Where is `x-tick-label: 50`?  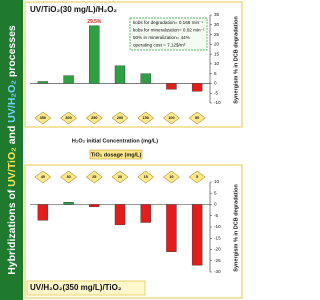
x-tick-label: 50 is located at coordinates (197, 118).